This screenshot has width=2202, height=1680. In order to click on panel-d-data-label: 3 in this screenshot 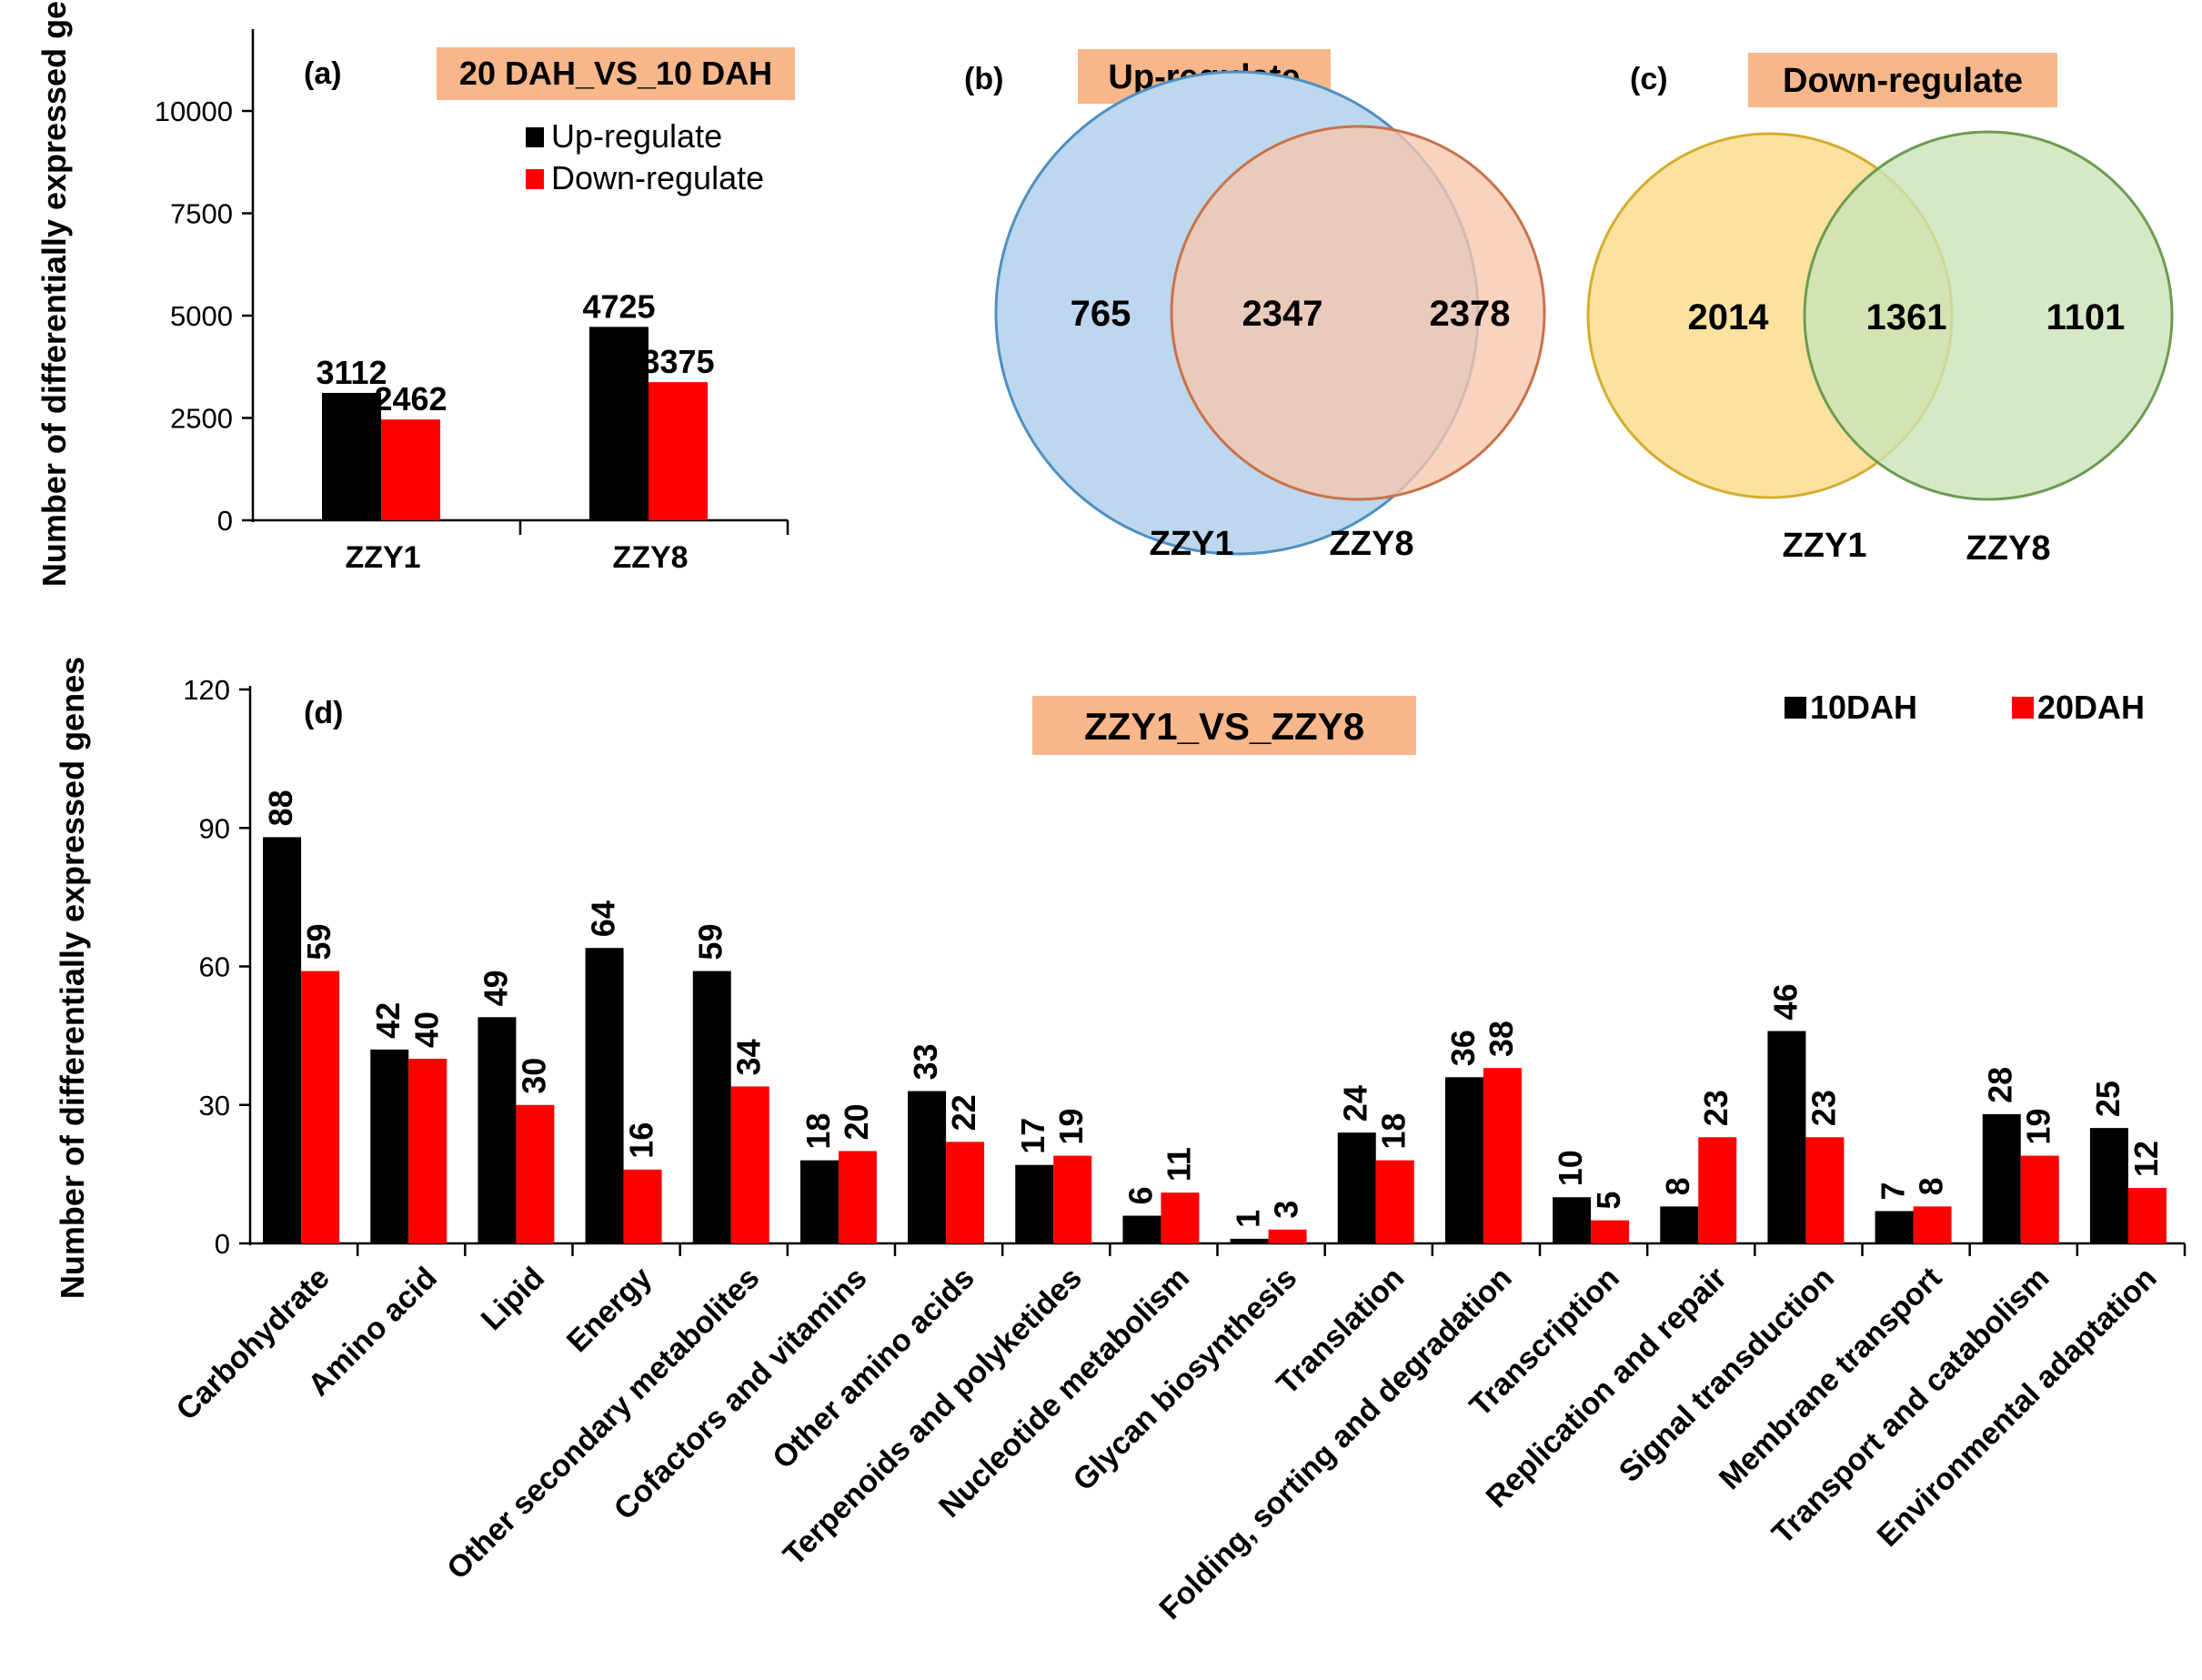, I will do `click(1286, 1210)`.